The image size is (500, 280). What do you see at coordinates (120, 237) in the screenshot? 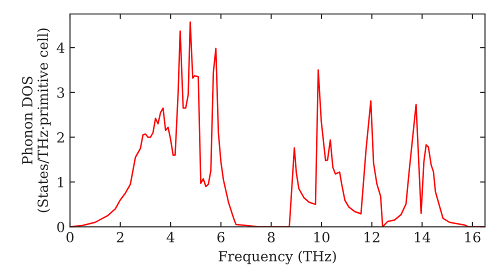
I see `x-tick-label: 2` at bounding box center [120, 237].